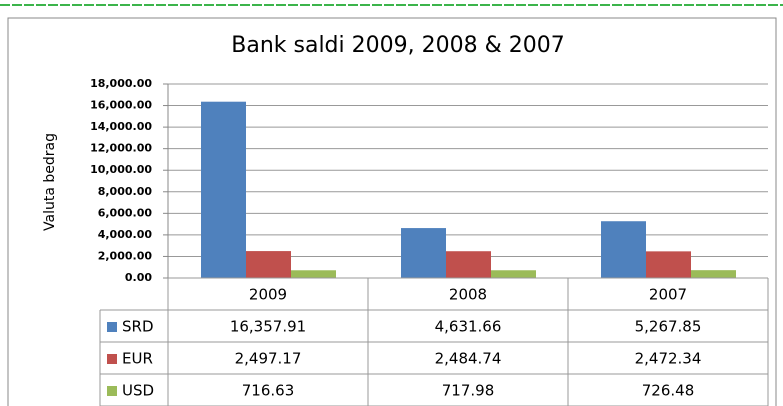 This screenshot has height=406, width=783. What do you see at coordinates (121, 83) in the screenshot?
I see `y-tick-label: 18,000.00` at bounding box center [121, 83].